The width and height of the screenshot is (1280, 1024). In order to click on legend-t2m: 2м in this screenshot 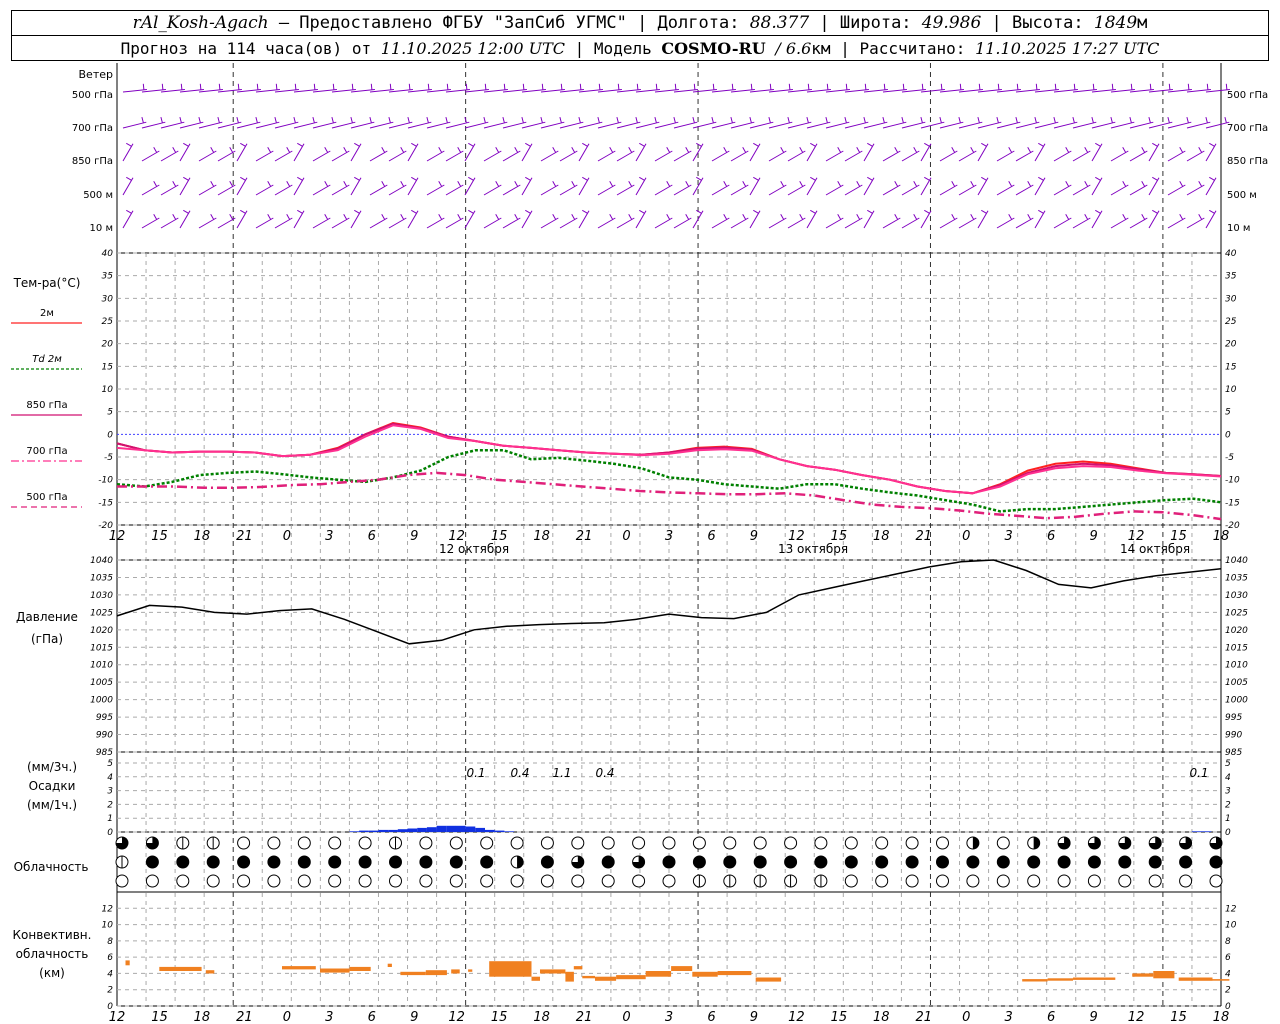, I will do `click(47, 313)`.